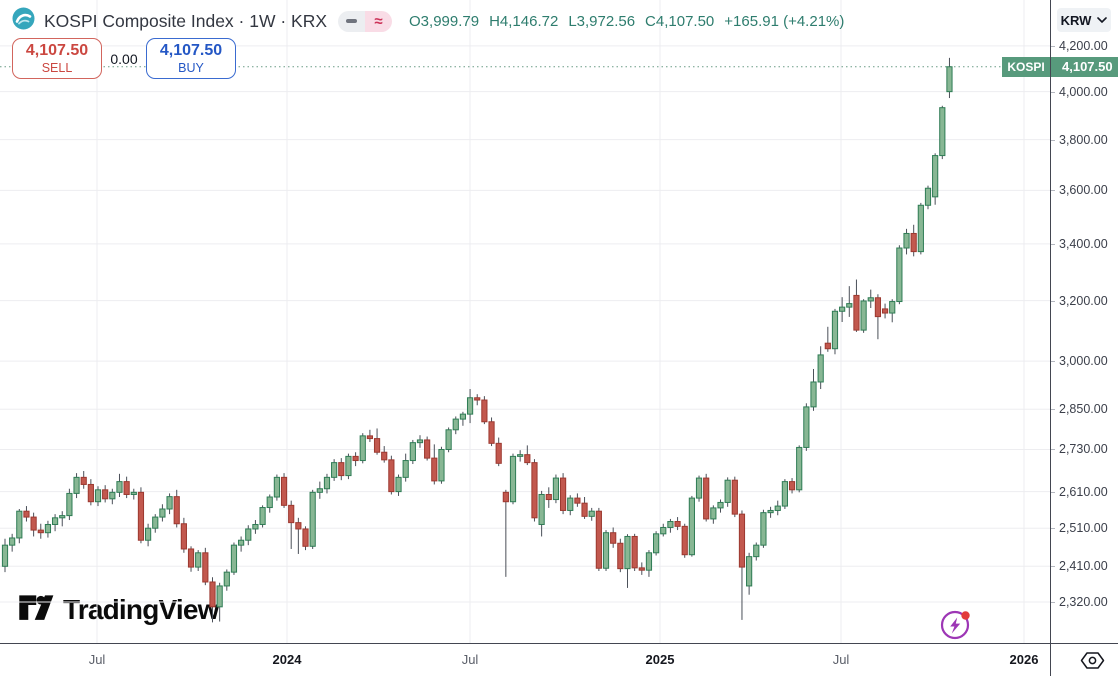 This screenshot has height=676, width=1118. I want to click on price-tick-label: 4,200.00, so click(1083, 45).